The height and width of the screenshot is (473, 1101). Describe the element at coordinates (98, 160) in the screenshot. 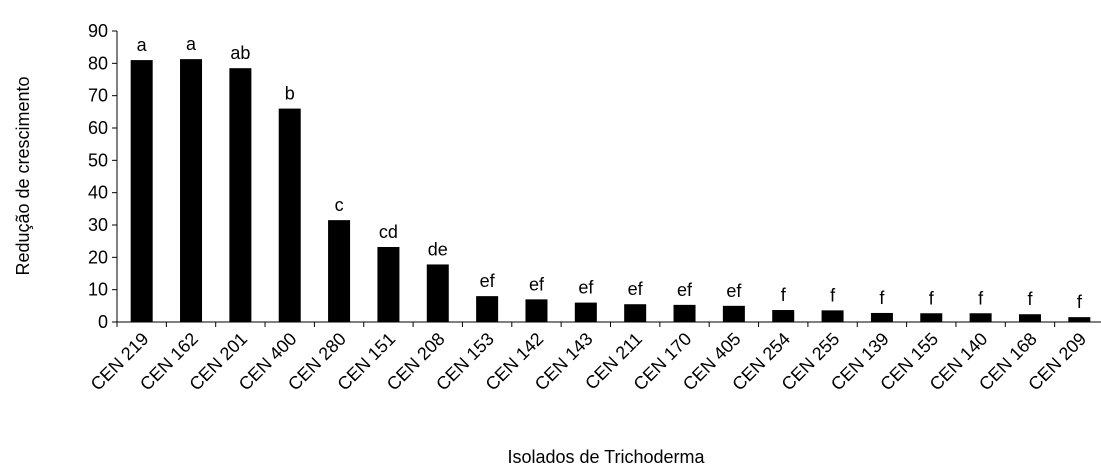

I see `y-tick-label: 50` at that location.